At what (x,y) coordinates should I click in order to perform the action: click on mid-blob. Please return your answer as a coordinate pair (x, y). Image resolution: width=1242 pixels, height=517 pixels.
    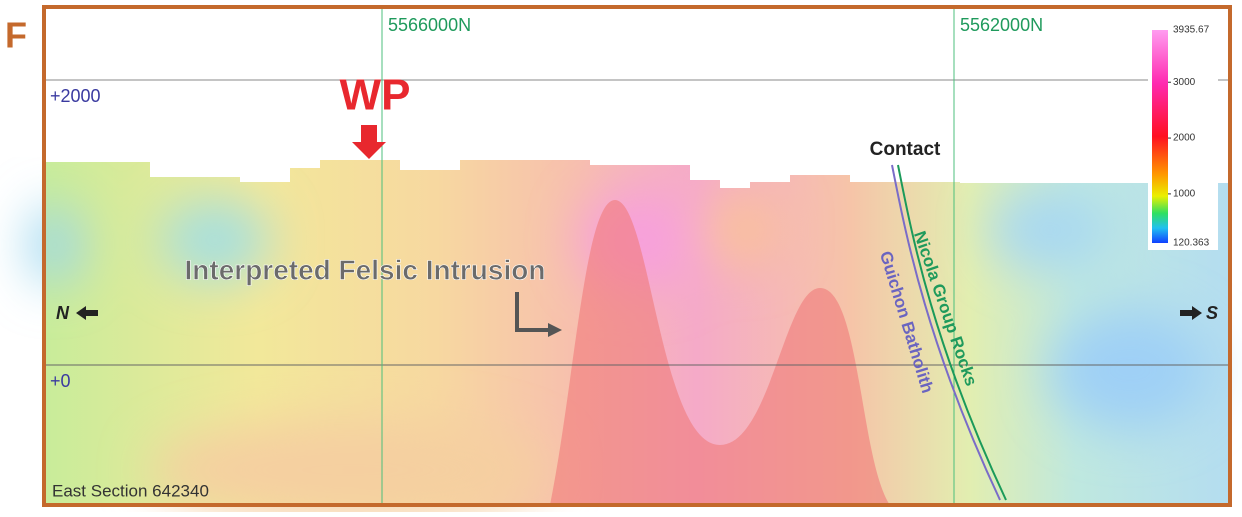
    Looking at the image, I should click on (350, 468).